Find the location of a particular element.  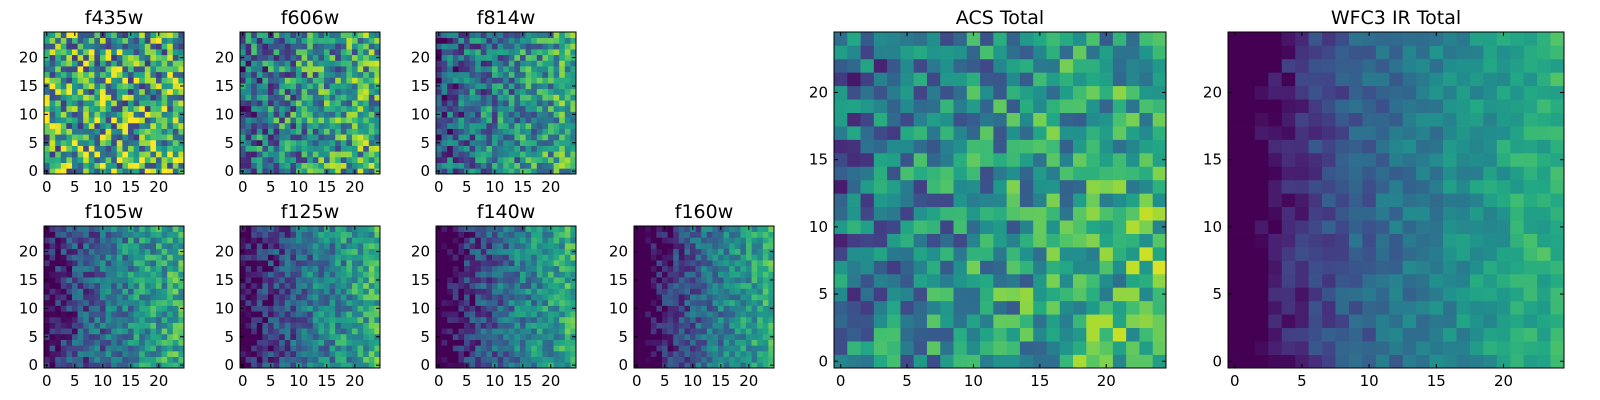

x-tick-label: 20 is located at coordinates (354, 381).